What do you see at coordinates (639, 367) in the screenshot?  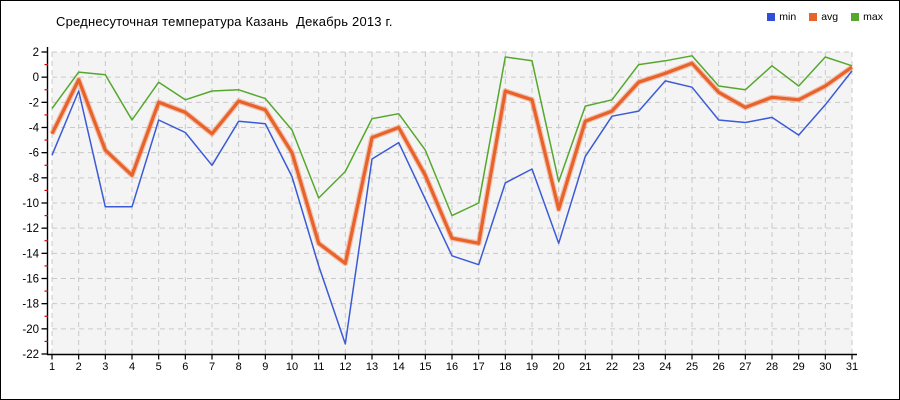 I see `x-tick-label: 23` at bounding box center [639, 367].